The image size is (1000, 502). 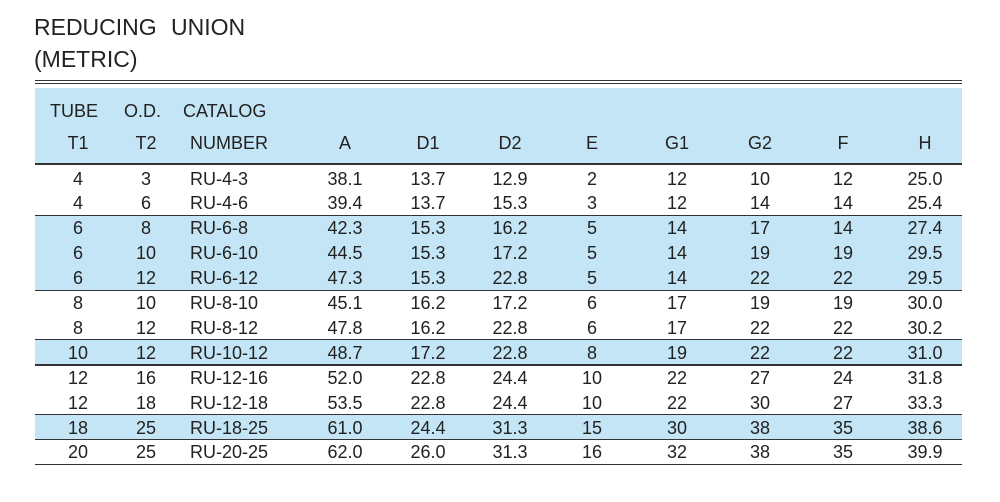 What do you see at coordinates (925, 402) in the screenshot?
I see `cell: 33.3` at bounding box center [925, 402].